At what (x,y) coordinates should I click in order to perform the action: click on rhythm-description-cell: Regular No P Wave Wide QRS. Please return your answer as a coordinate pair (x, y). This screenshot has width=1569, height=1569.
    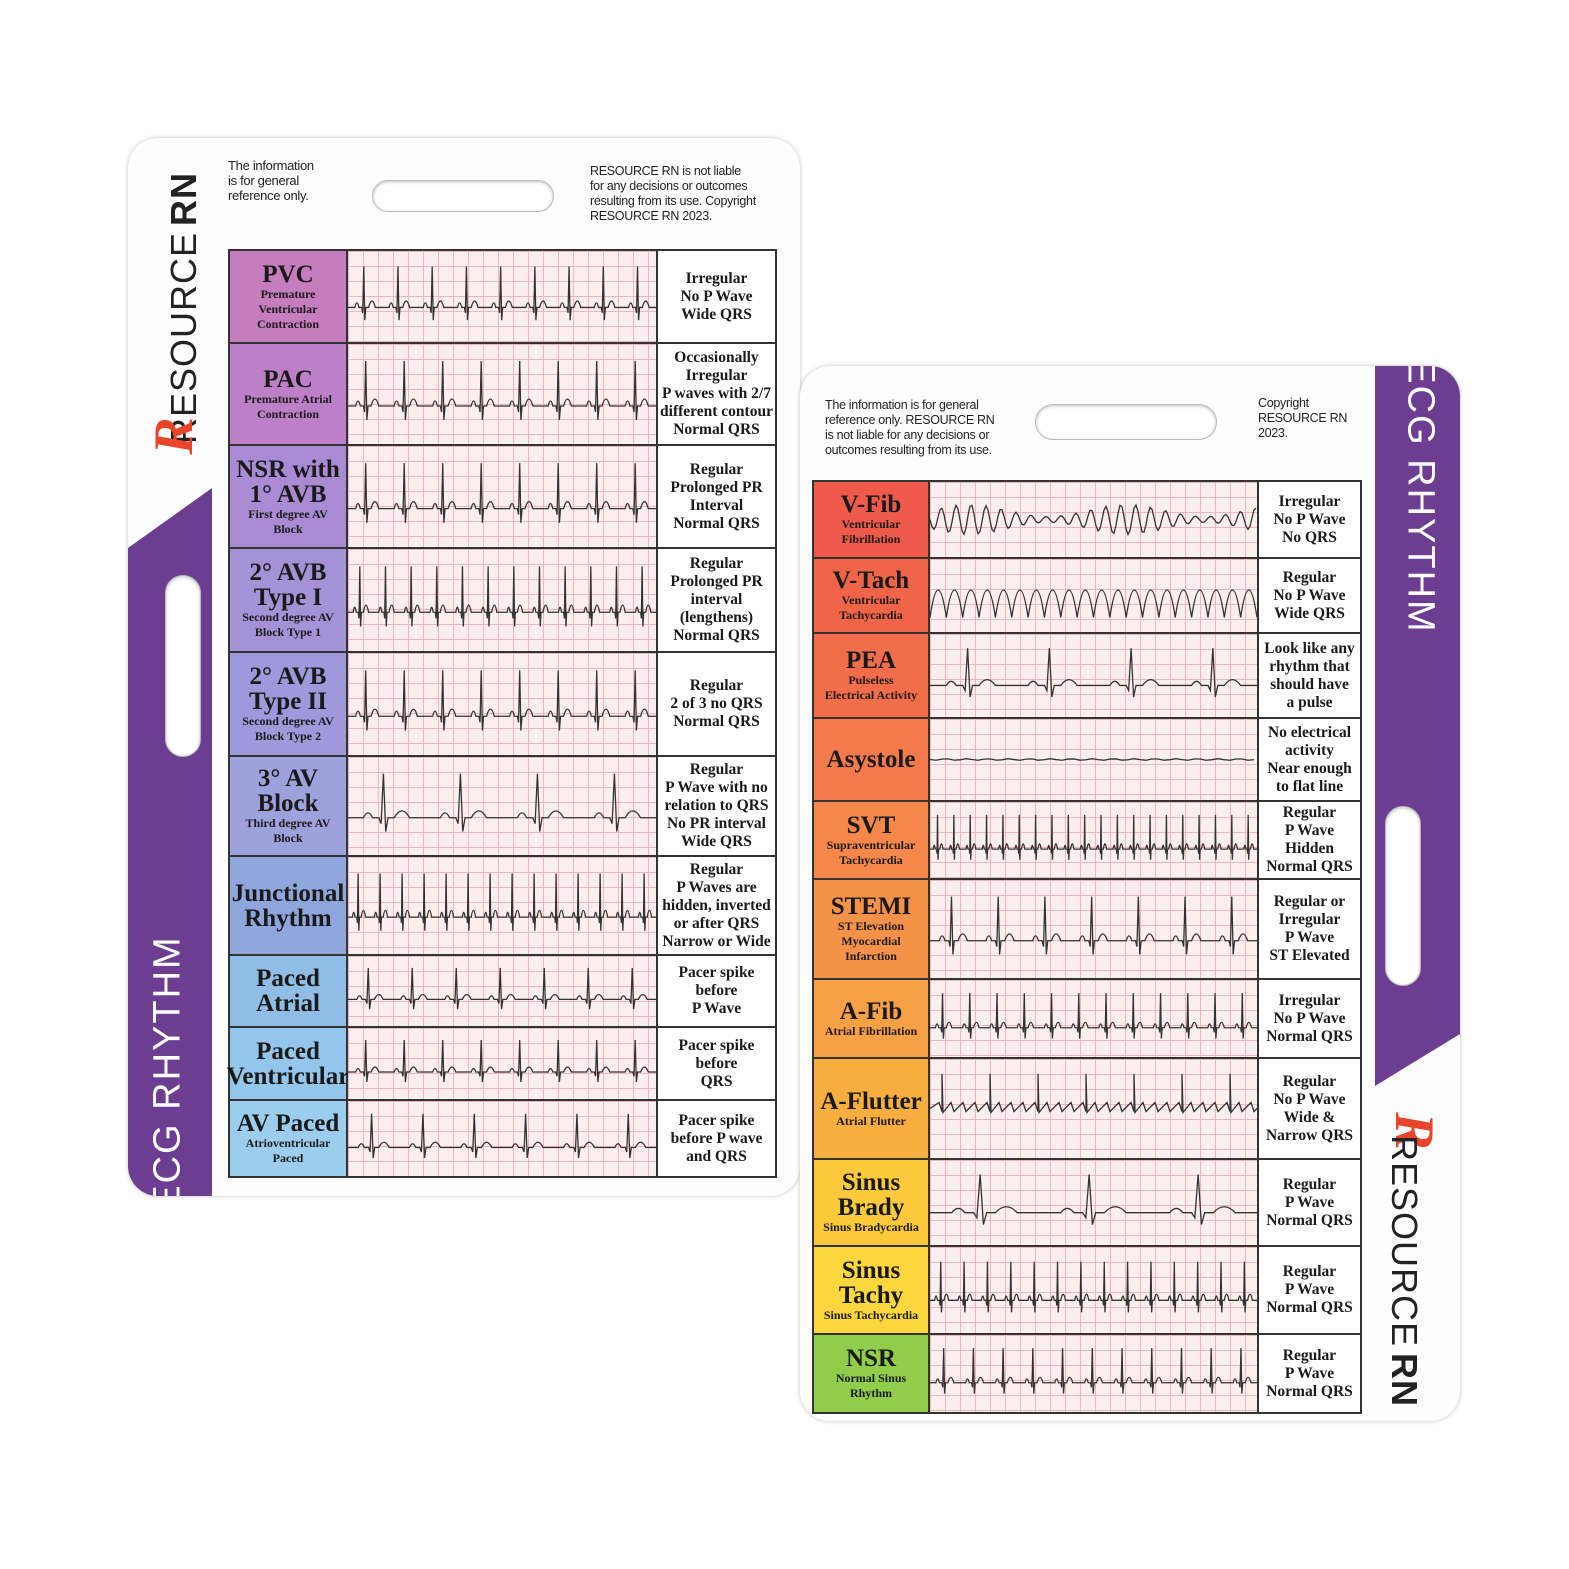
    Looking at the image, I should click on (1309, 595).